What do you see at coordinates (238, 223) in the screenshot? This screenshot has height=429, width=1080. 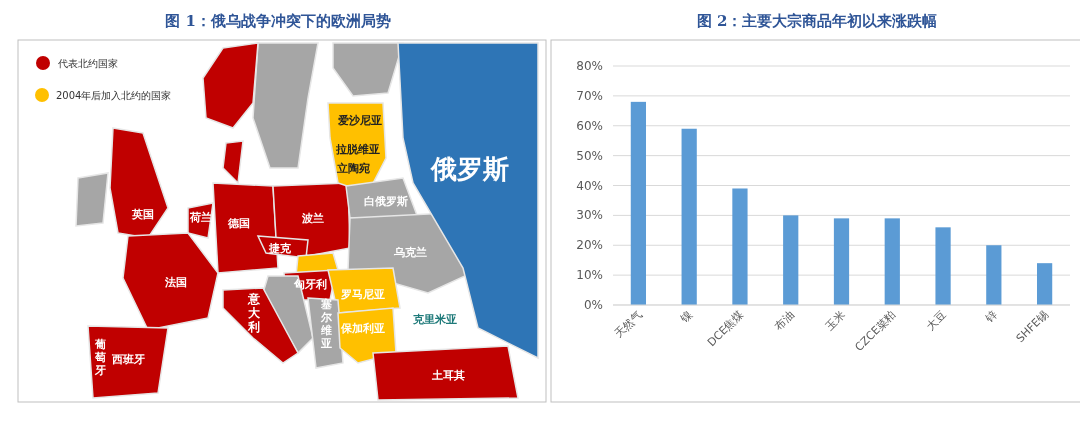 I see `text: 德国` at bounding box center [238, 223].